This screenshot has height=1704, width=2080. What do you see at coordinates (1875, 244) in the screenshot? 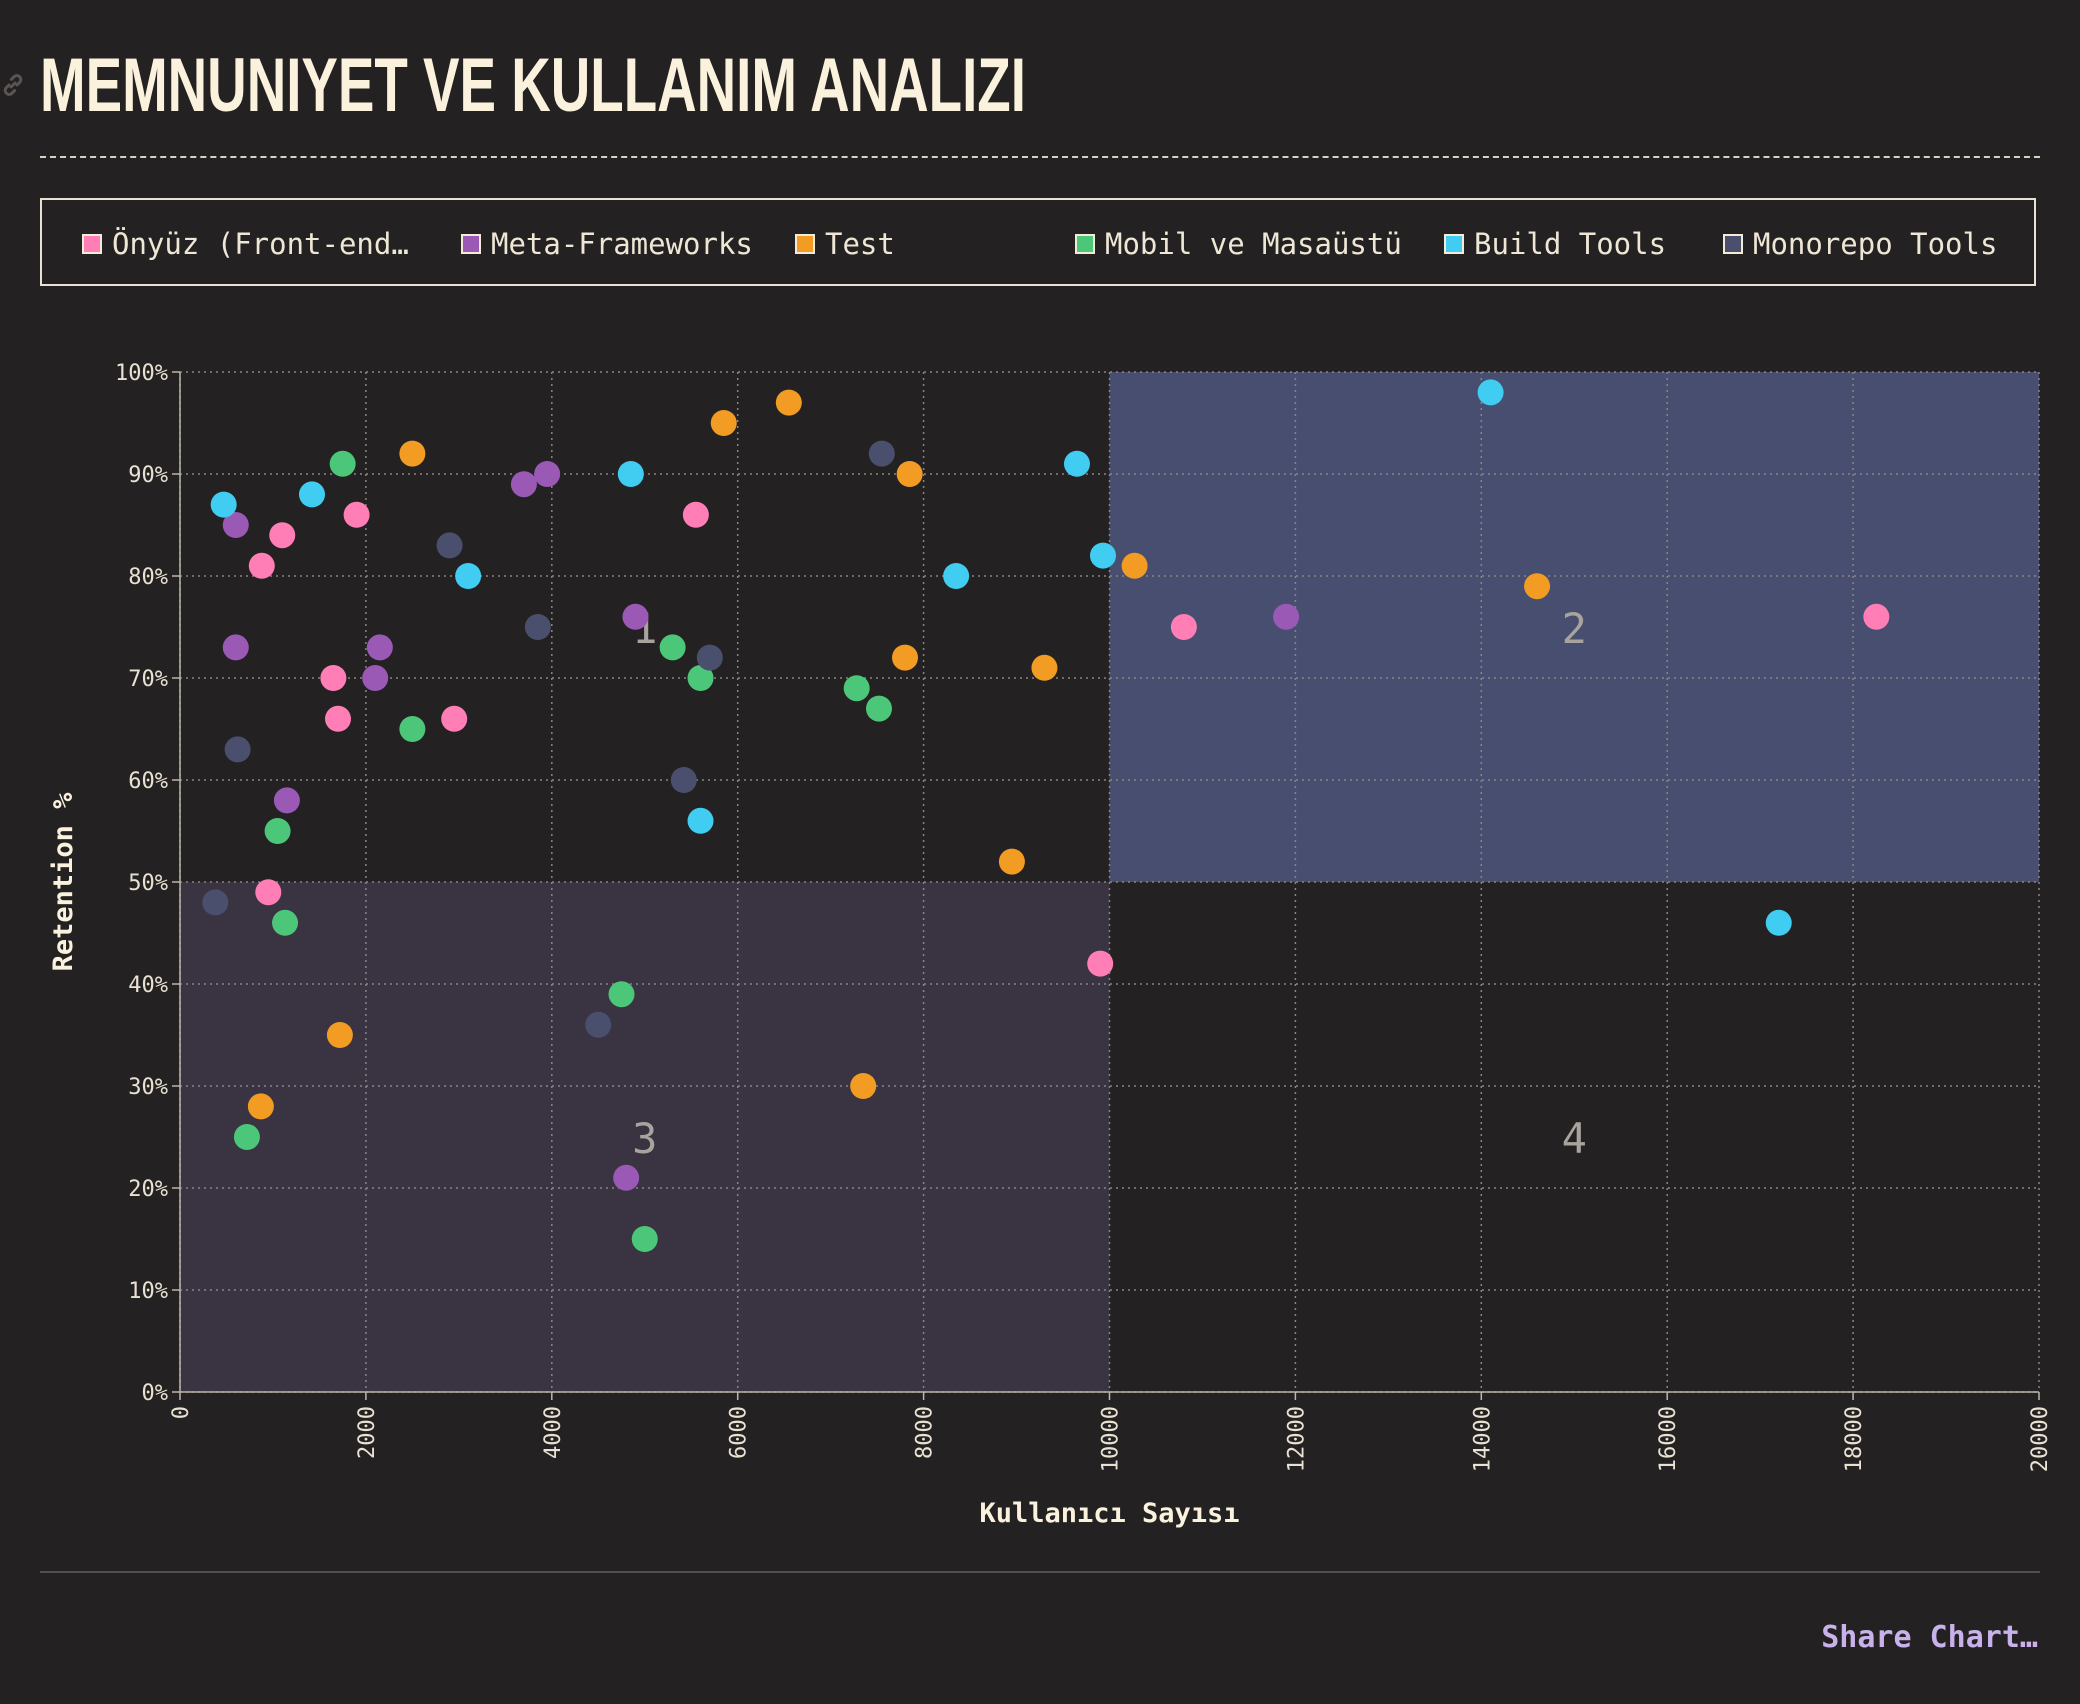
I see `legend-label: Monorepo Tools` at bounding box center [1875, 244].